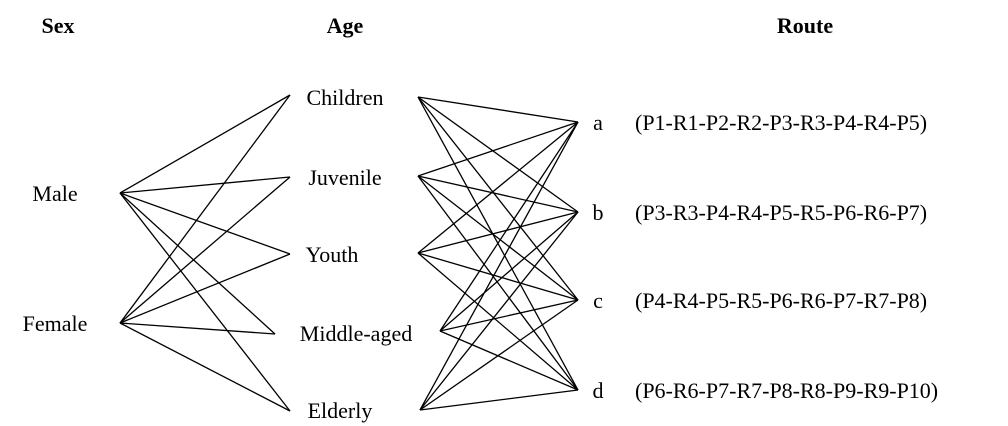  Describe the element at coordinates (781, 300) in the screenshot. I see `route-path: (P4-R4-P5-R5-P6-R6-P7-R7-P8)` at that location.